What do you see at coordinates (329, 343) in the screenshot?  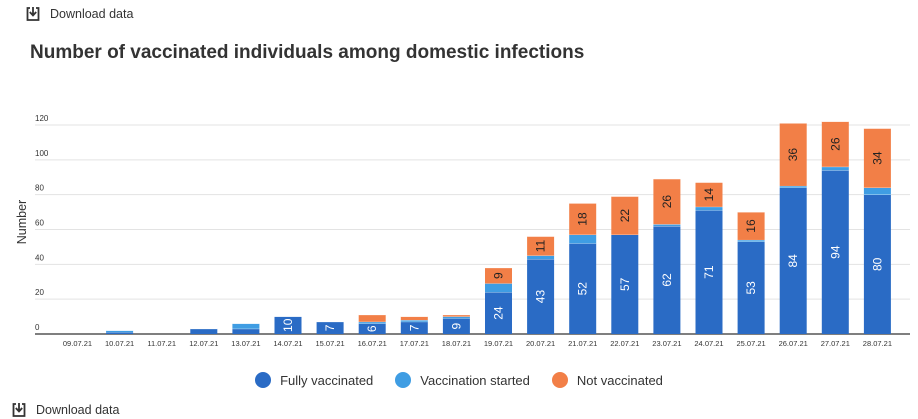 I see `x-tick-label: 15.07.21` at bounding box center [329, 343].